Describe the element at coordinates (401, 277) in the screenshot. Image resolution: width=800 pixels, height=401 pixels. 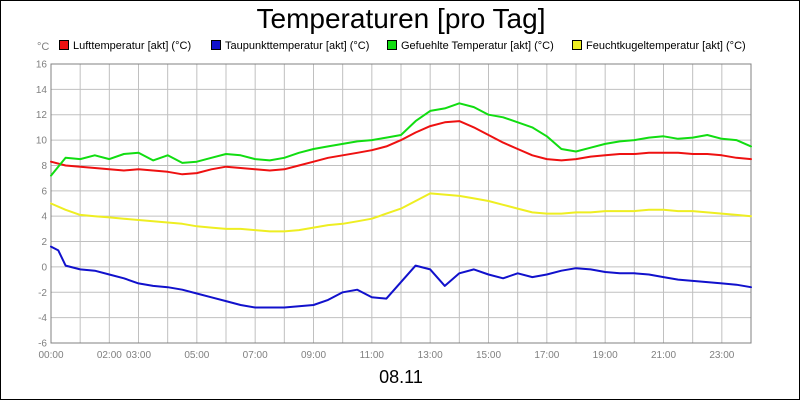
I see `series-line-taupunkttemperatur` at that location.